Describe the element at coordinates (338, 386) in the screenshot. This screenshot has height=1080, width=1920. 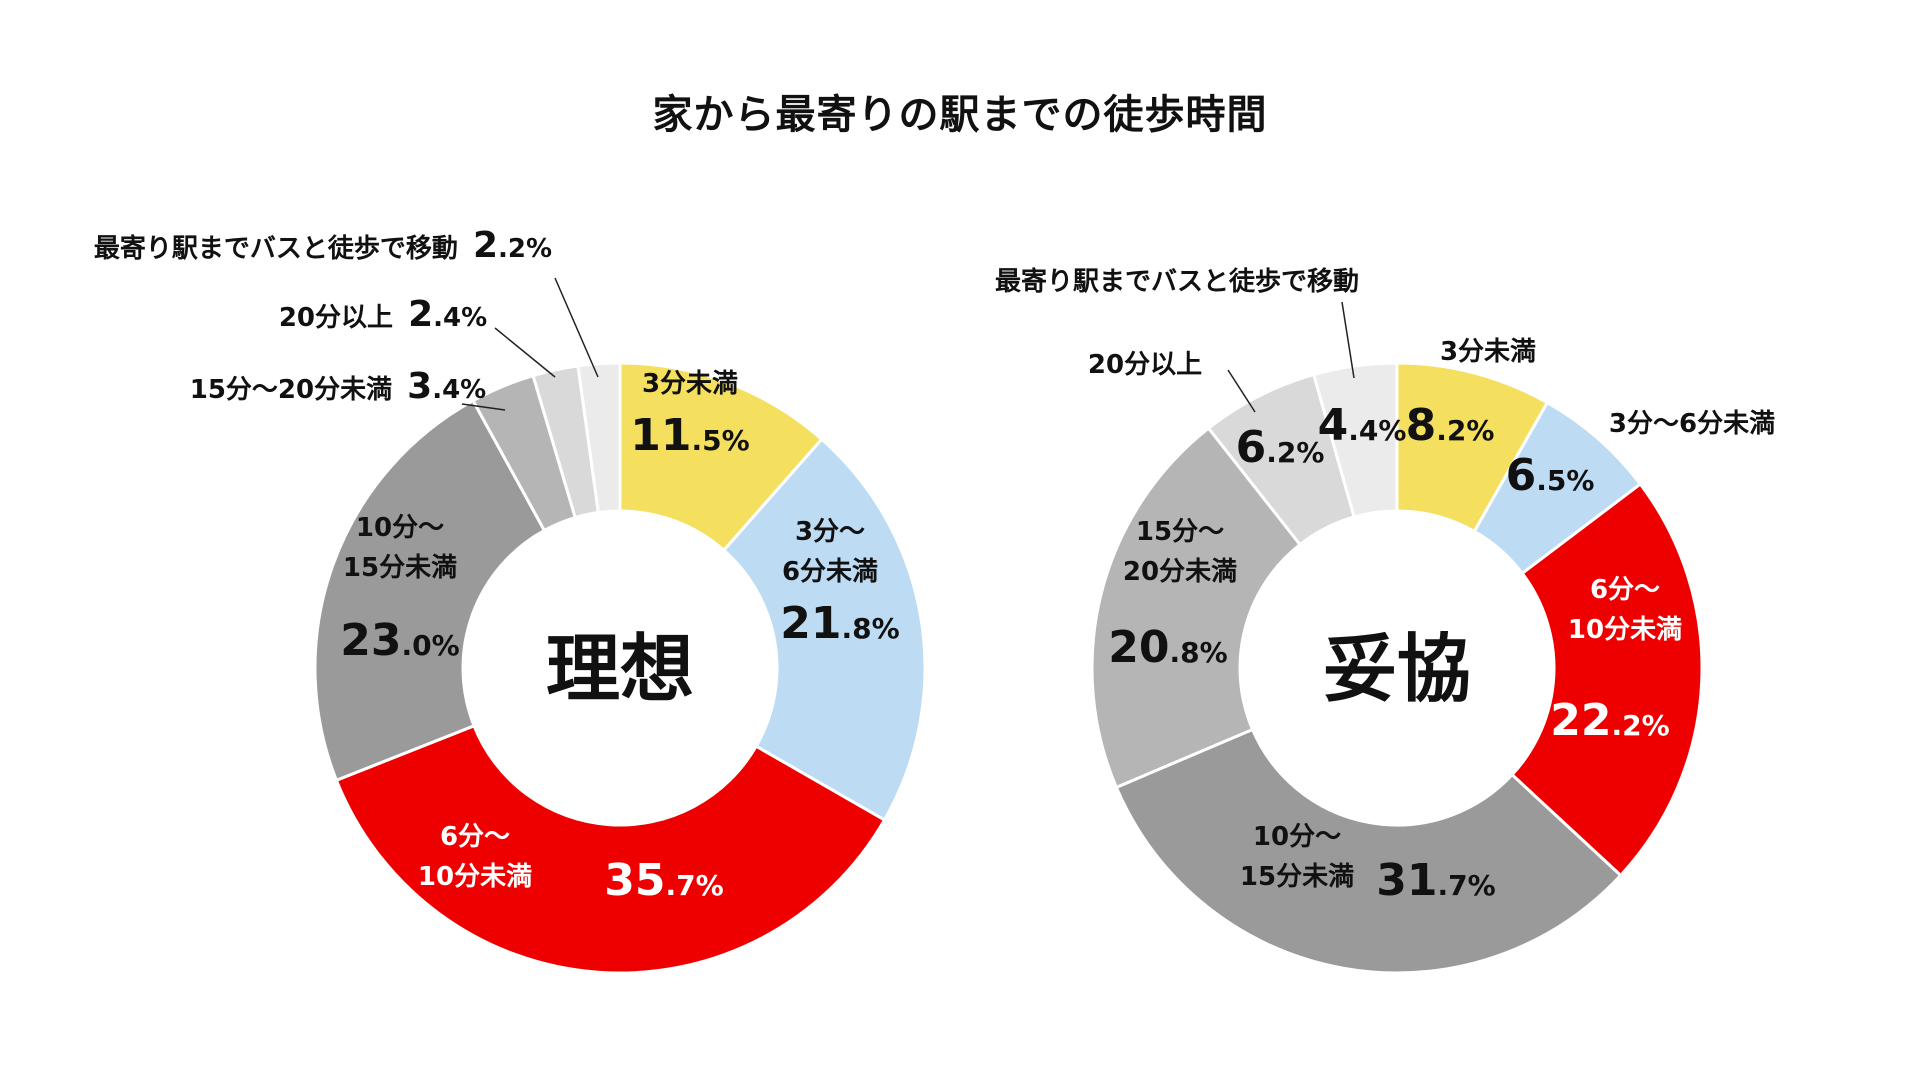
I see `label-text-0-4: 15分〜20分未満 3.4%` at that location.